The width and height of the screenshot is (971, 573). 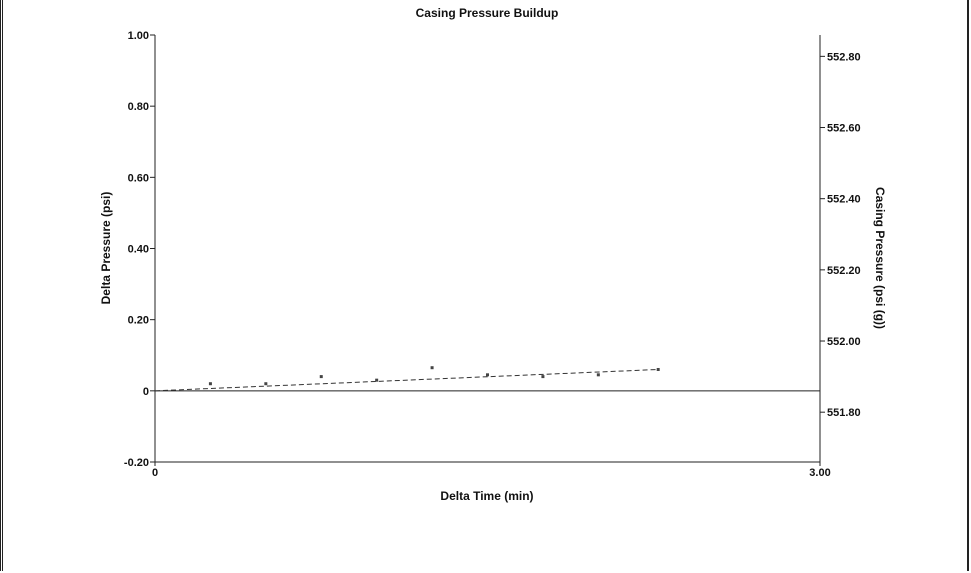 What do you see at coordinates (880, 258) in the screenshot?
I see `y2-axis-label: Casing Pressure (psi (g))` at bounding box center [880, 258].